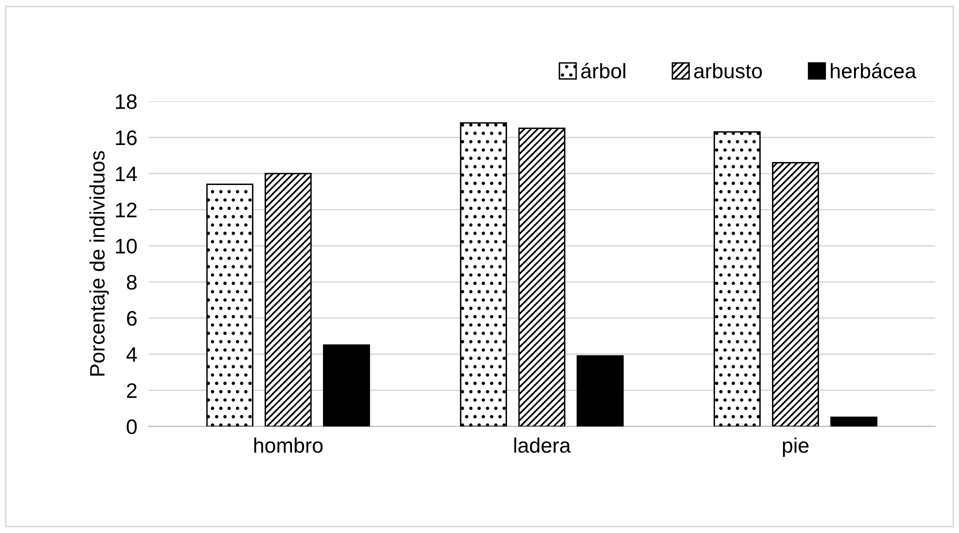 This screenshot has width=959, height=533. Describe the element at coordinates (131, 354) in the screenshot. I see `y-tick-label: 4` at that location.